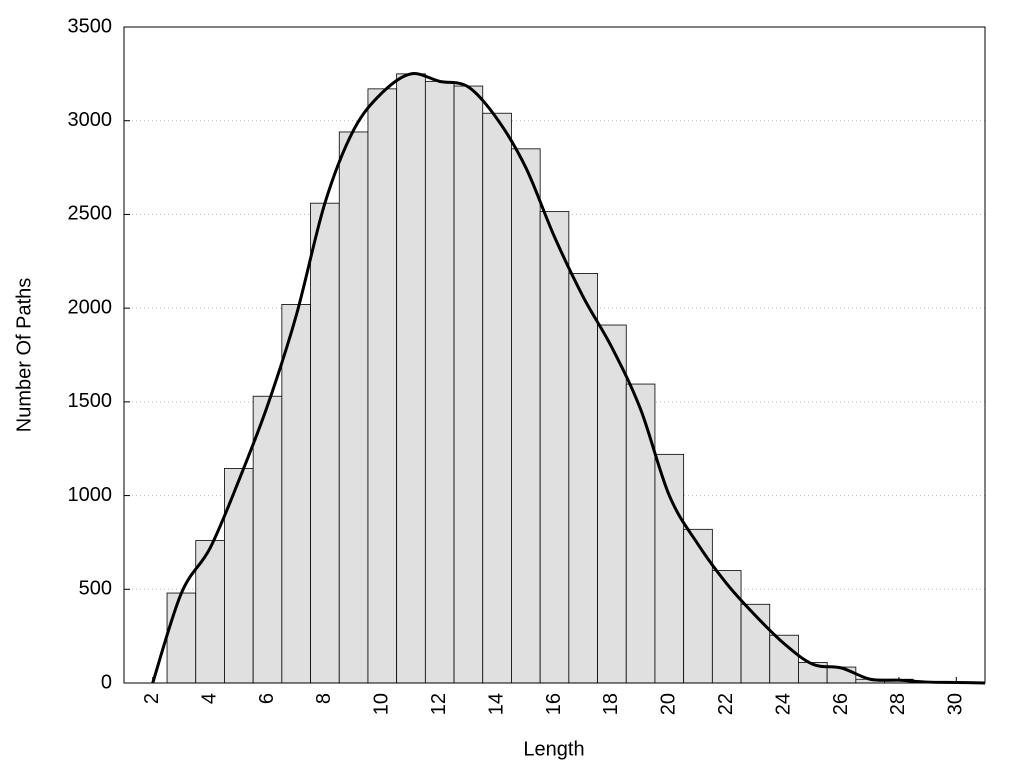  What do you see at coordinates (841, 704) in the screenshot?
I see `x-tick-label: 26` at bounding box center [841, 704].